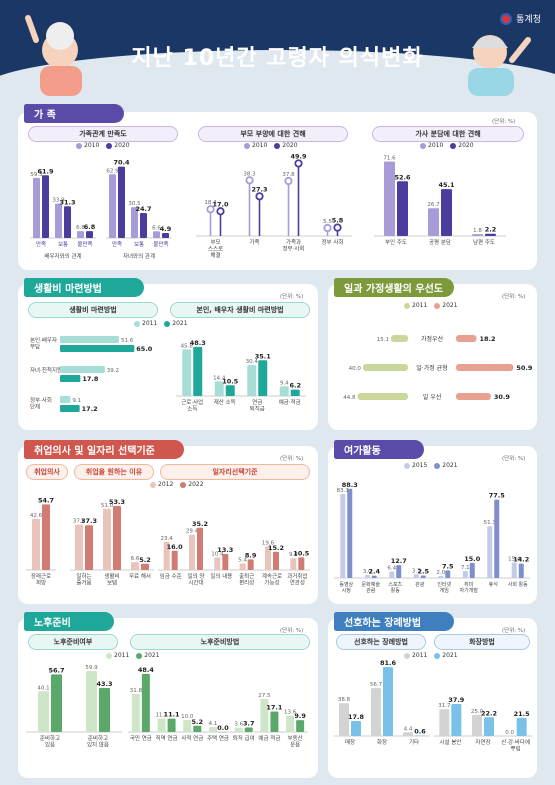 This screenshot has height=785, width=555. I want to click on legend-2012: 2012, so click(161, 484).